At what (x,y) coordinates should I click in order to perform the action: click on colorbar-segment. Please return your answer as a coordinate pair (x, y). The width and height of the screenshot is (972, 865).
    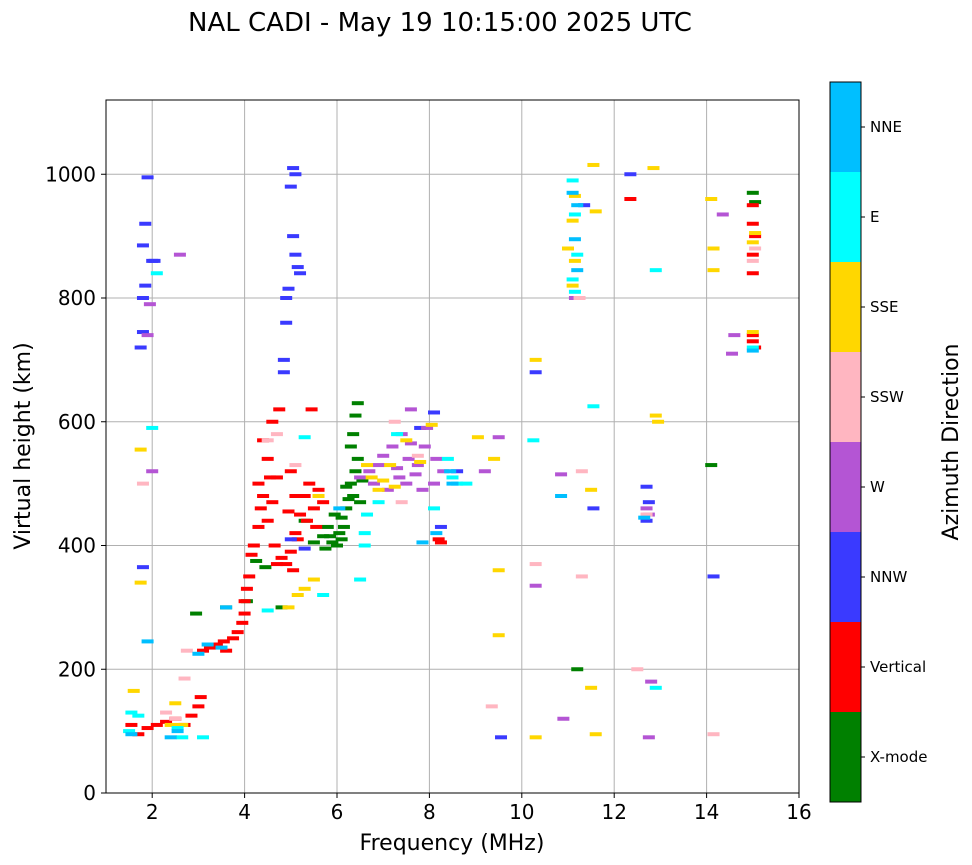
    Looking at the image, I should click on (845, 577).